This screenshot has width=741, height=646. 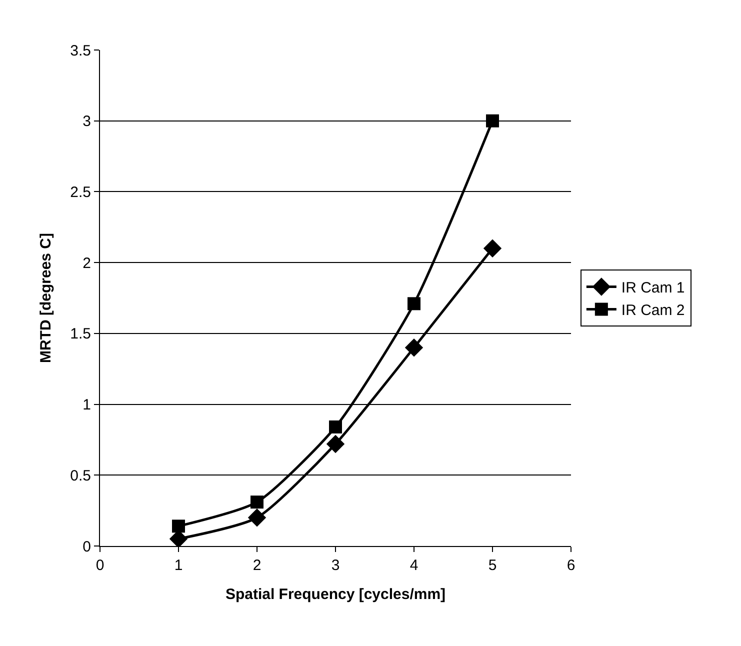 What do you see at coordinates (86, 547) in the screenshot?
I see `y-tick-label: 0` at bounding box center [86, 547].